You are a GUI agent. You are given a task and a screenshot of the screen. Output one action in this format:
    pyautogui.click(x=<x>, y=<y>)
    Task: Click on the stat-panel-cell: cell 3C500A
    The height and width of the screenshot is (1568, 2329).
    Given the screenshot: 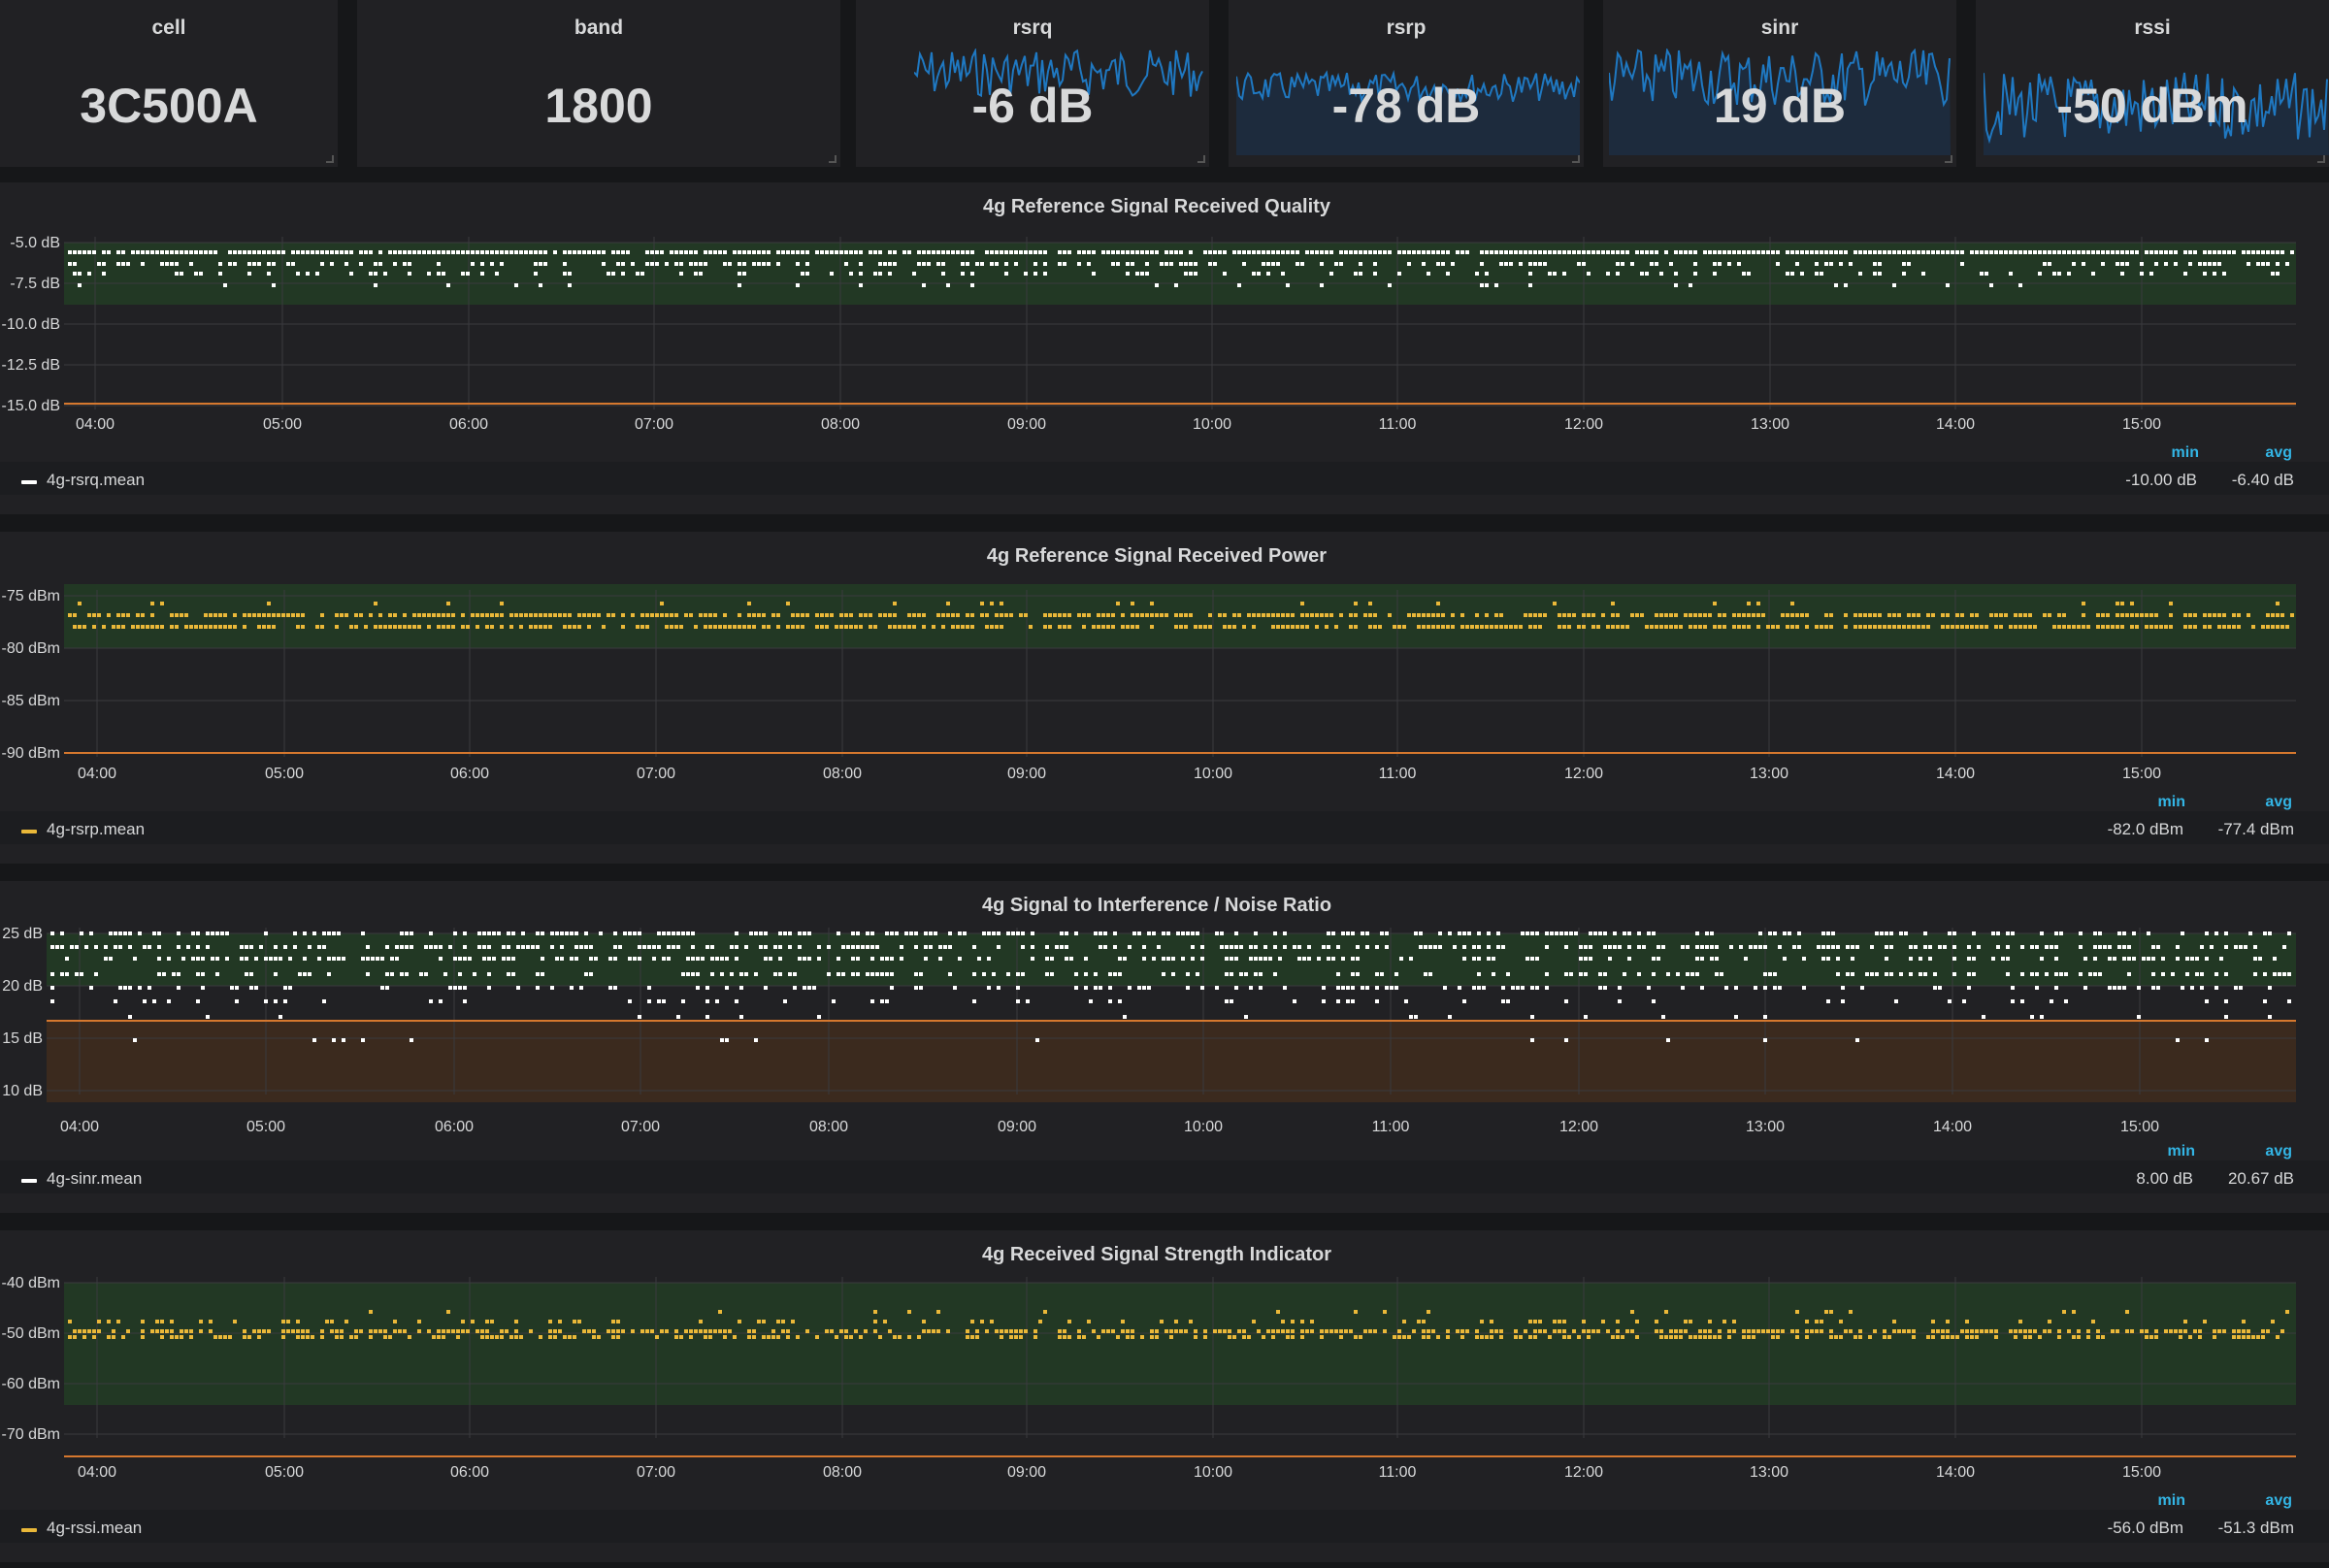 What is the action you would take?
    pyautogui.click(x=169, y=83)
    